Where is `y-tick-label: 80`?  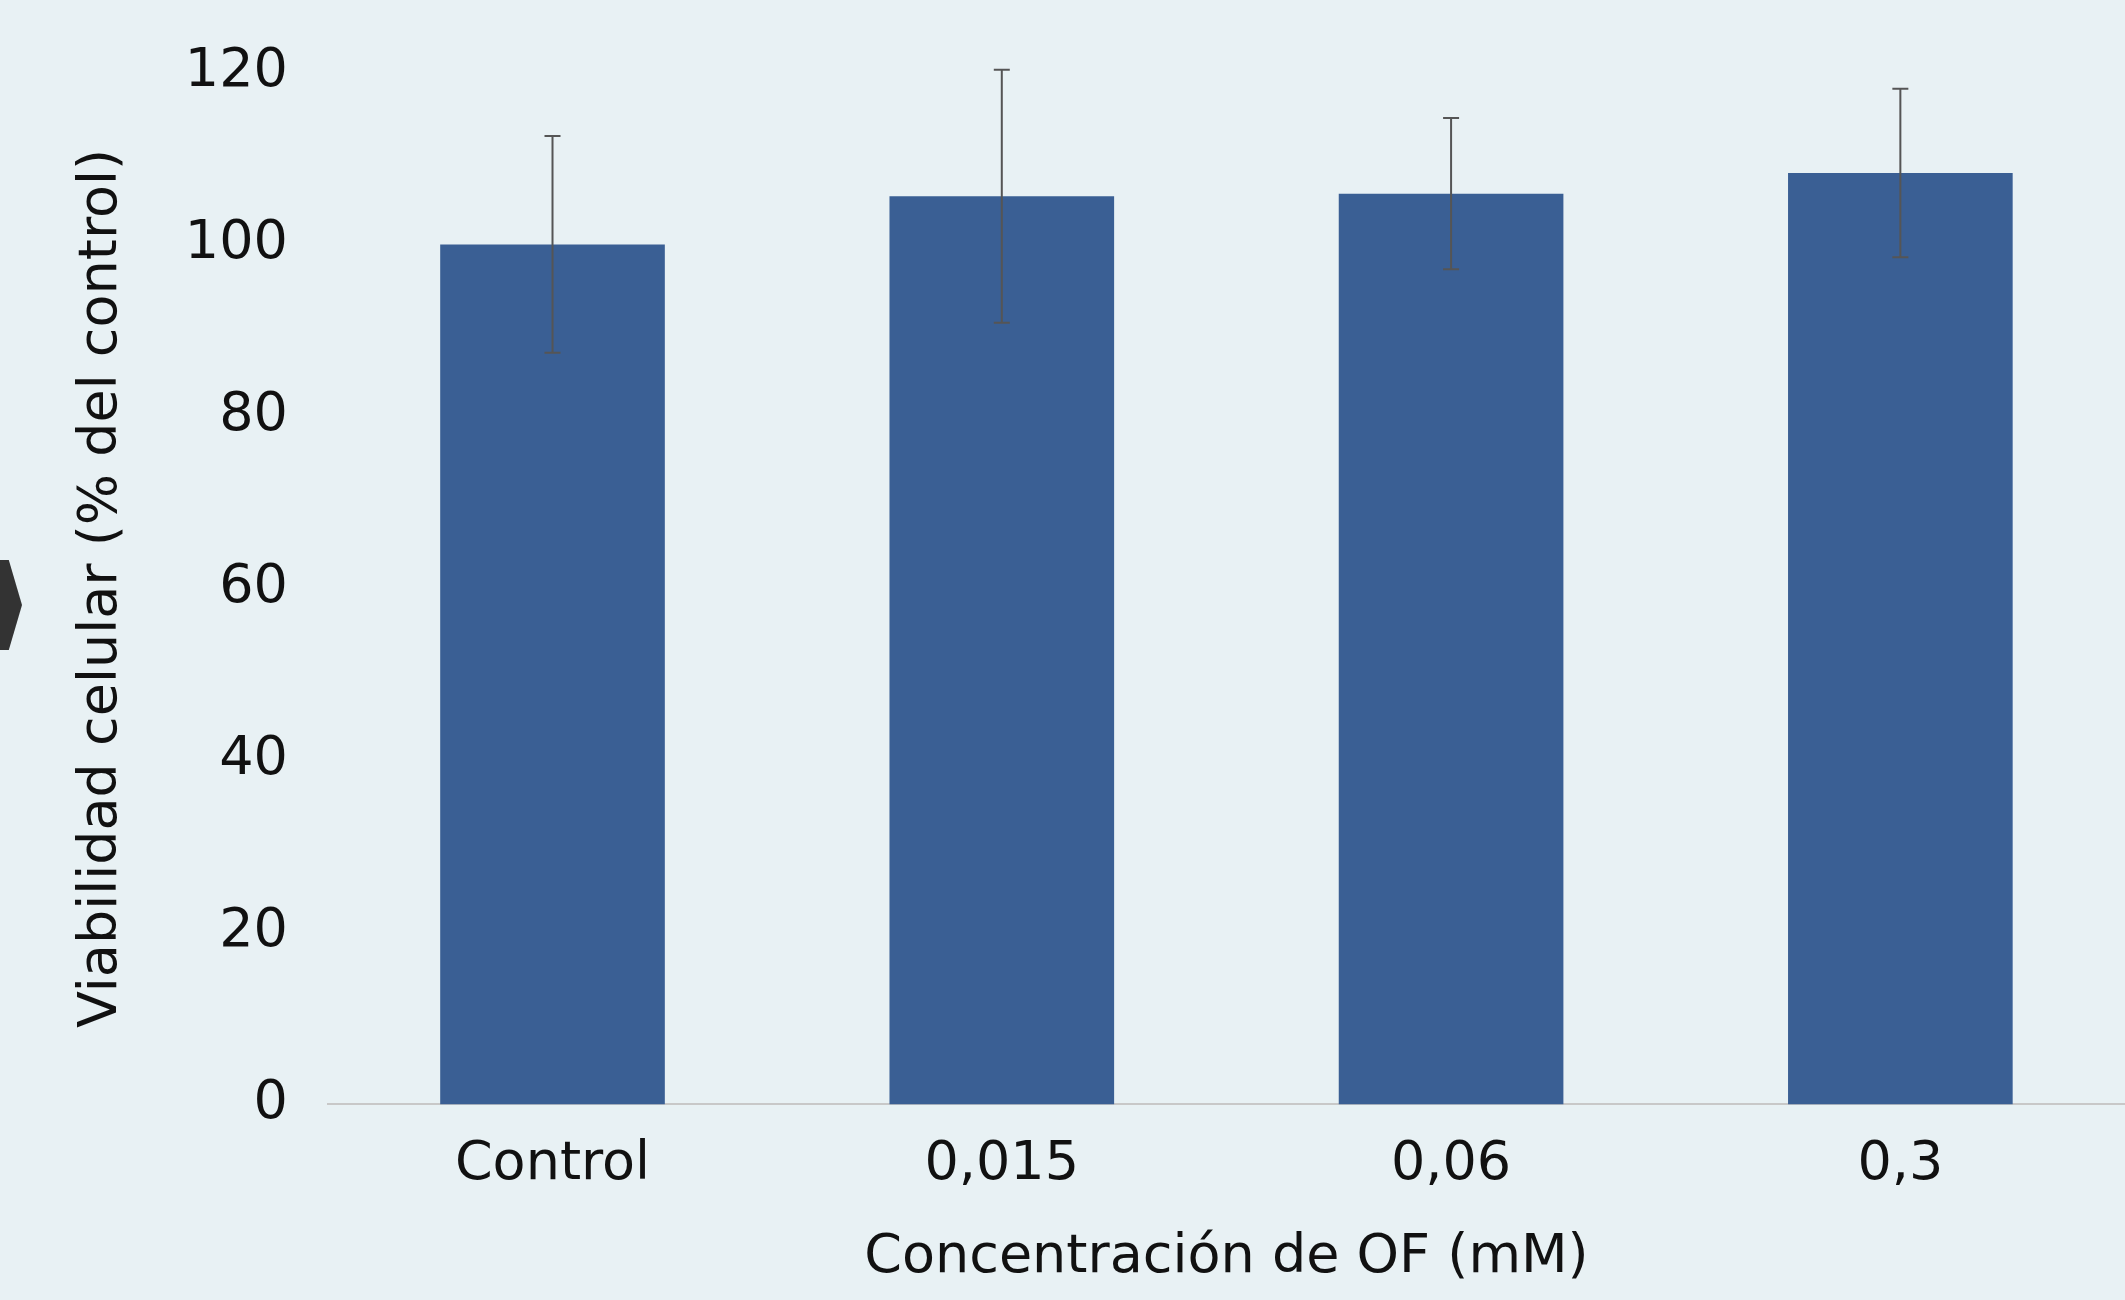 y-tick-label: 80 is located at coordinates (253, 412).